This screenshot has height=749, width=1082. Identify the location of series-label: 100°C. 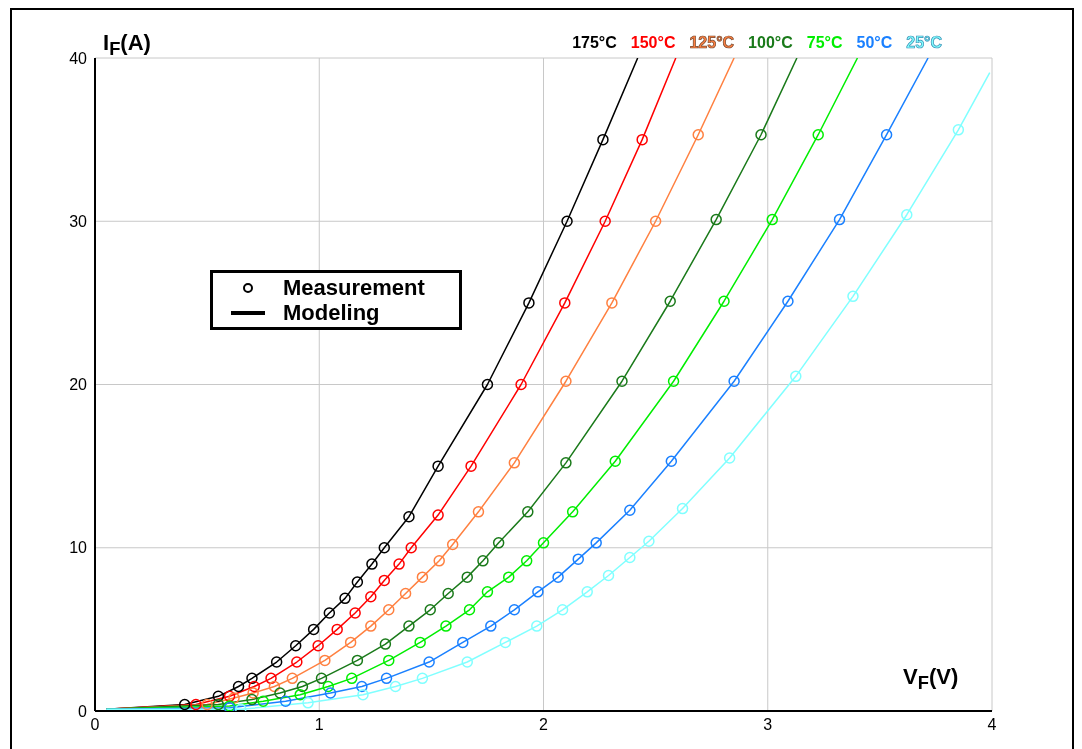
(770, 43).